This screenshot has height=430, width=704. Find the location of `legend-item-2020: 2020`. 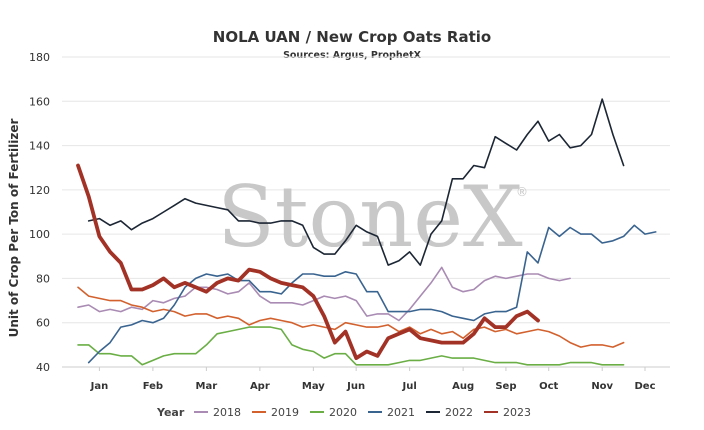

legend-item-2020: 2020 is located at coordinates (343, 412).